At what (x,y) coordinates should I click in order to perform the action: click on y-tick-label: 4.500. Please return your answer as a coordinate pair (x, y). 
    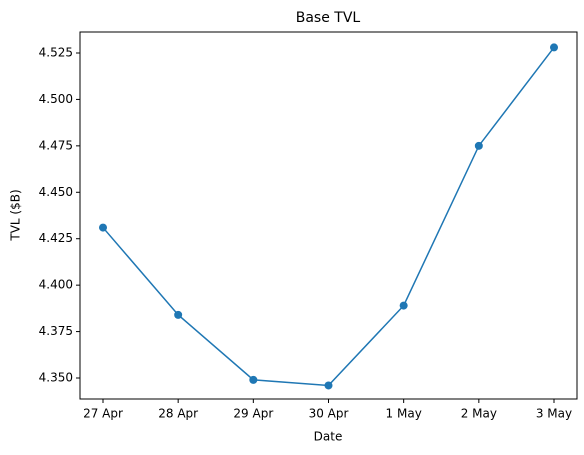
    Looking at the image, I should click on (56, 99).